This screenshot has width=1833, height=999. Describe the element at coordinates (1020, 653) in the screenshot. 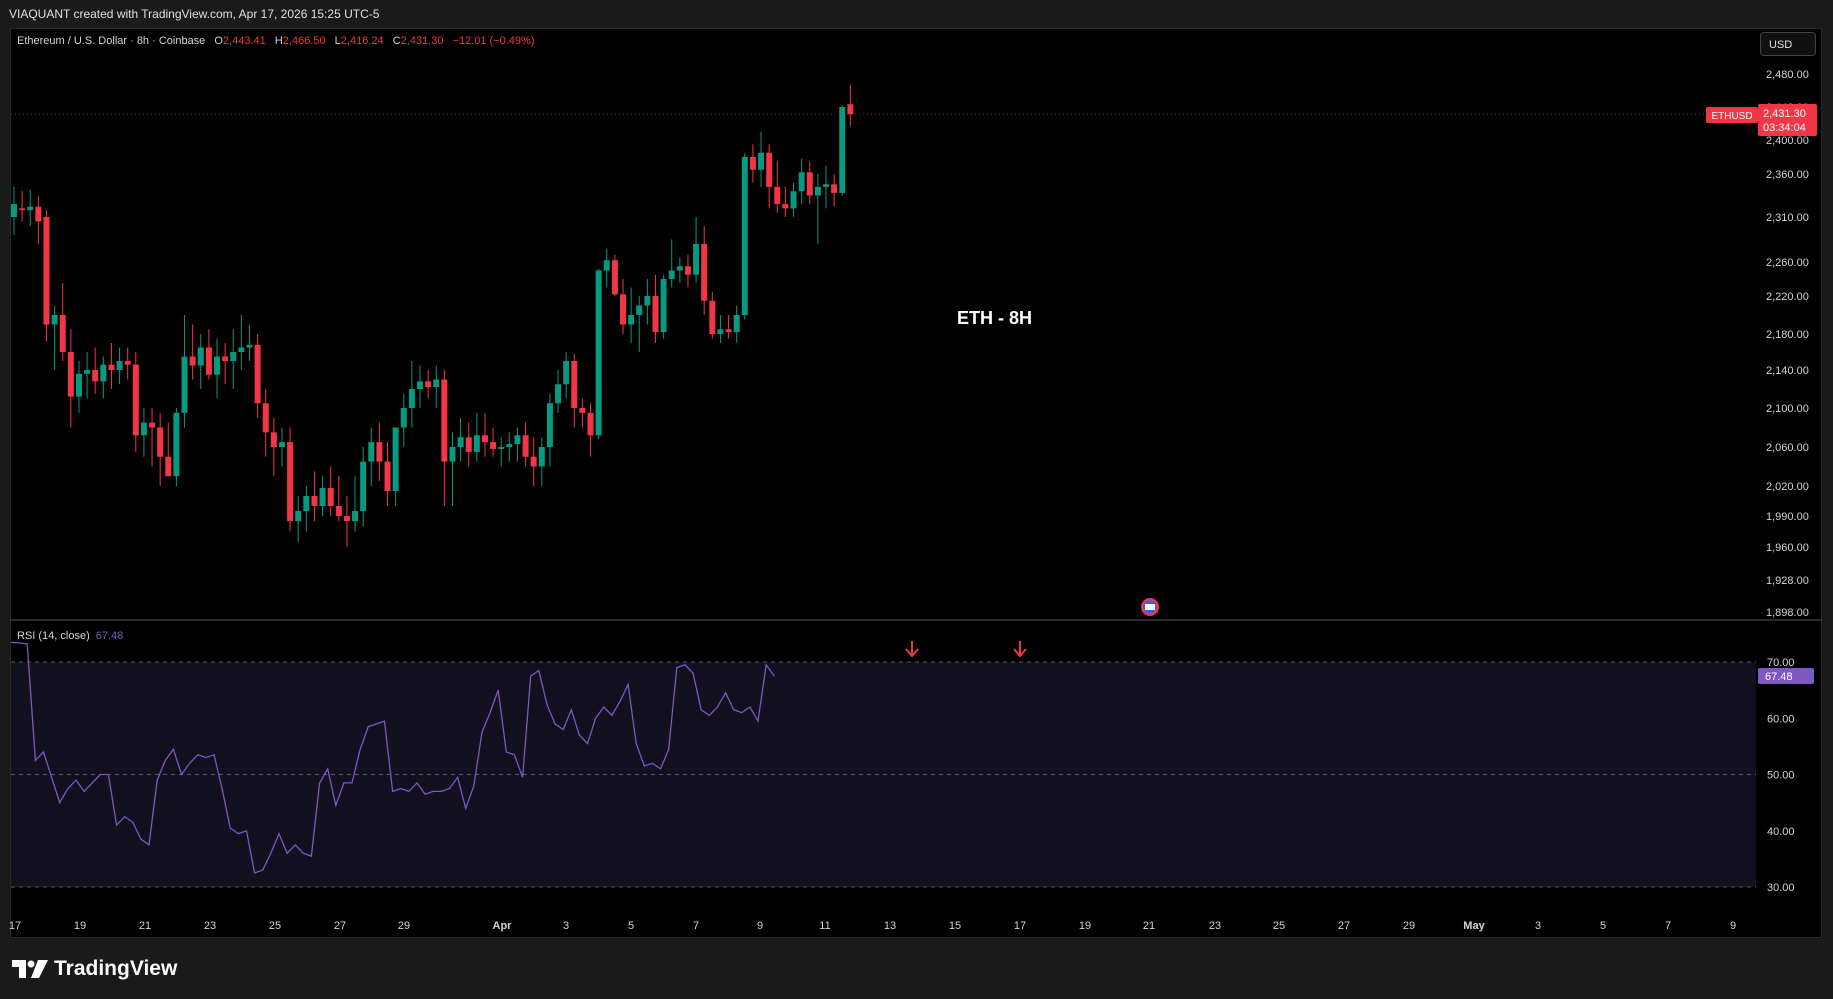

I see `arrow-down-icon` at that location.